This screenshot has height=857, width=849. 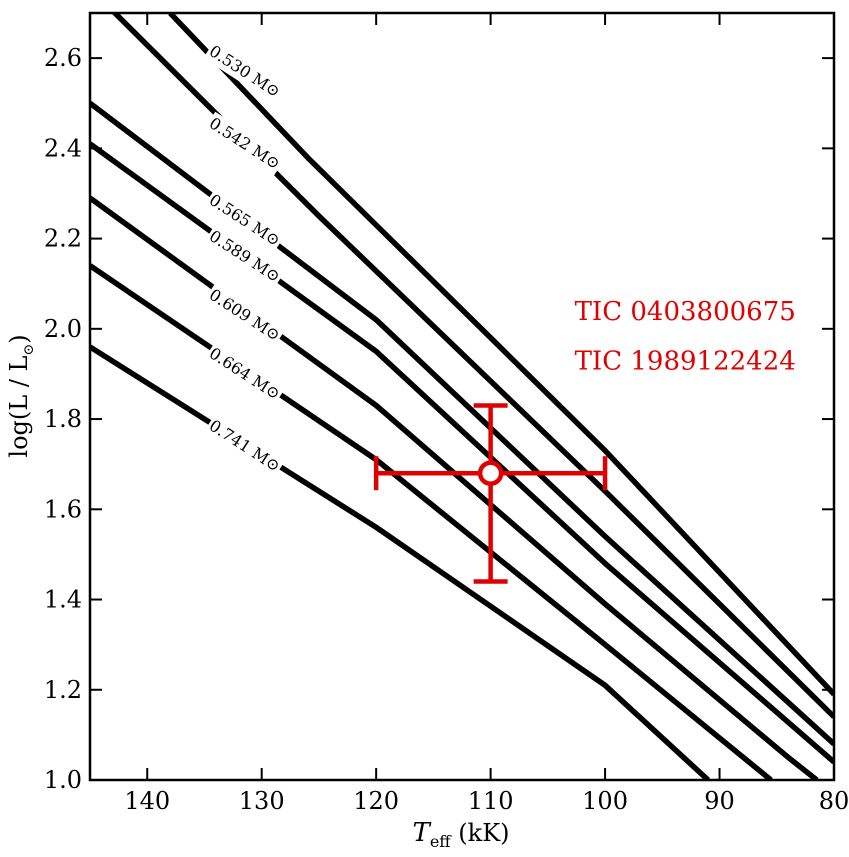 I want to click on y-tick-label: 1.2, so click(x=63, y=690).